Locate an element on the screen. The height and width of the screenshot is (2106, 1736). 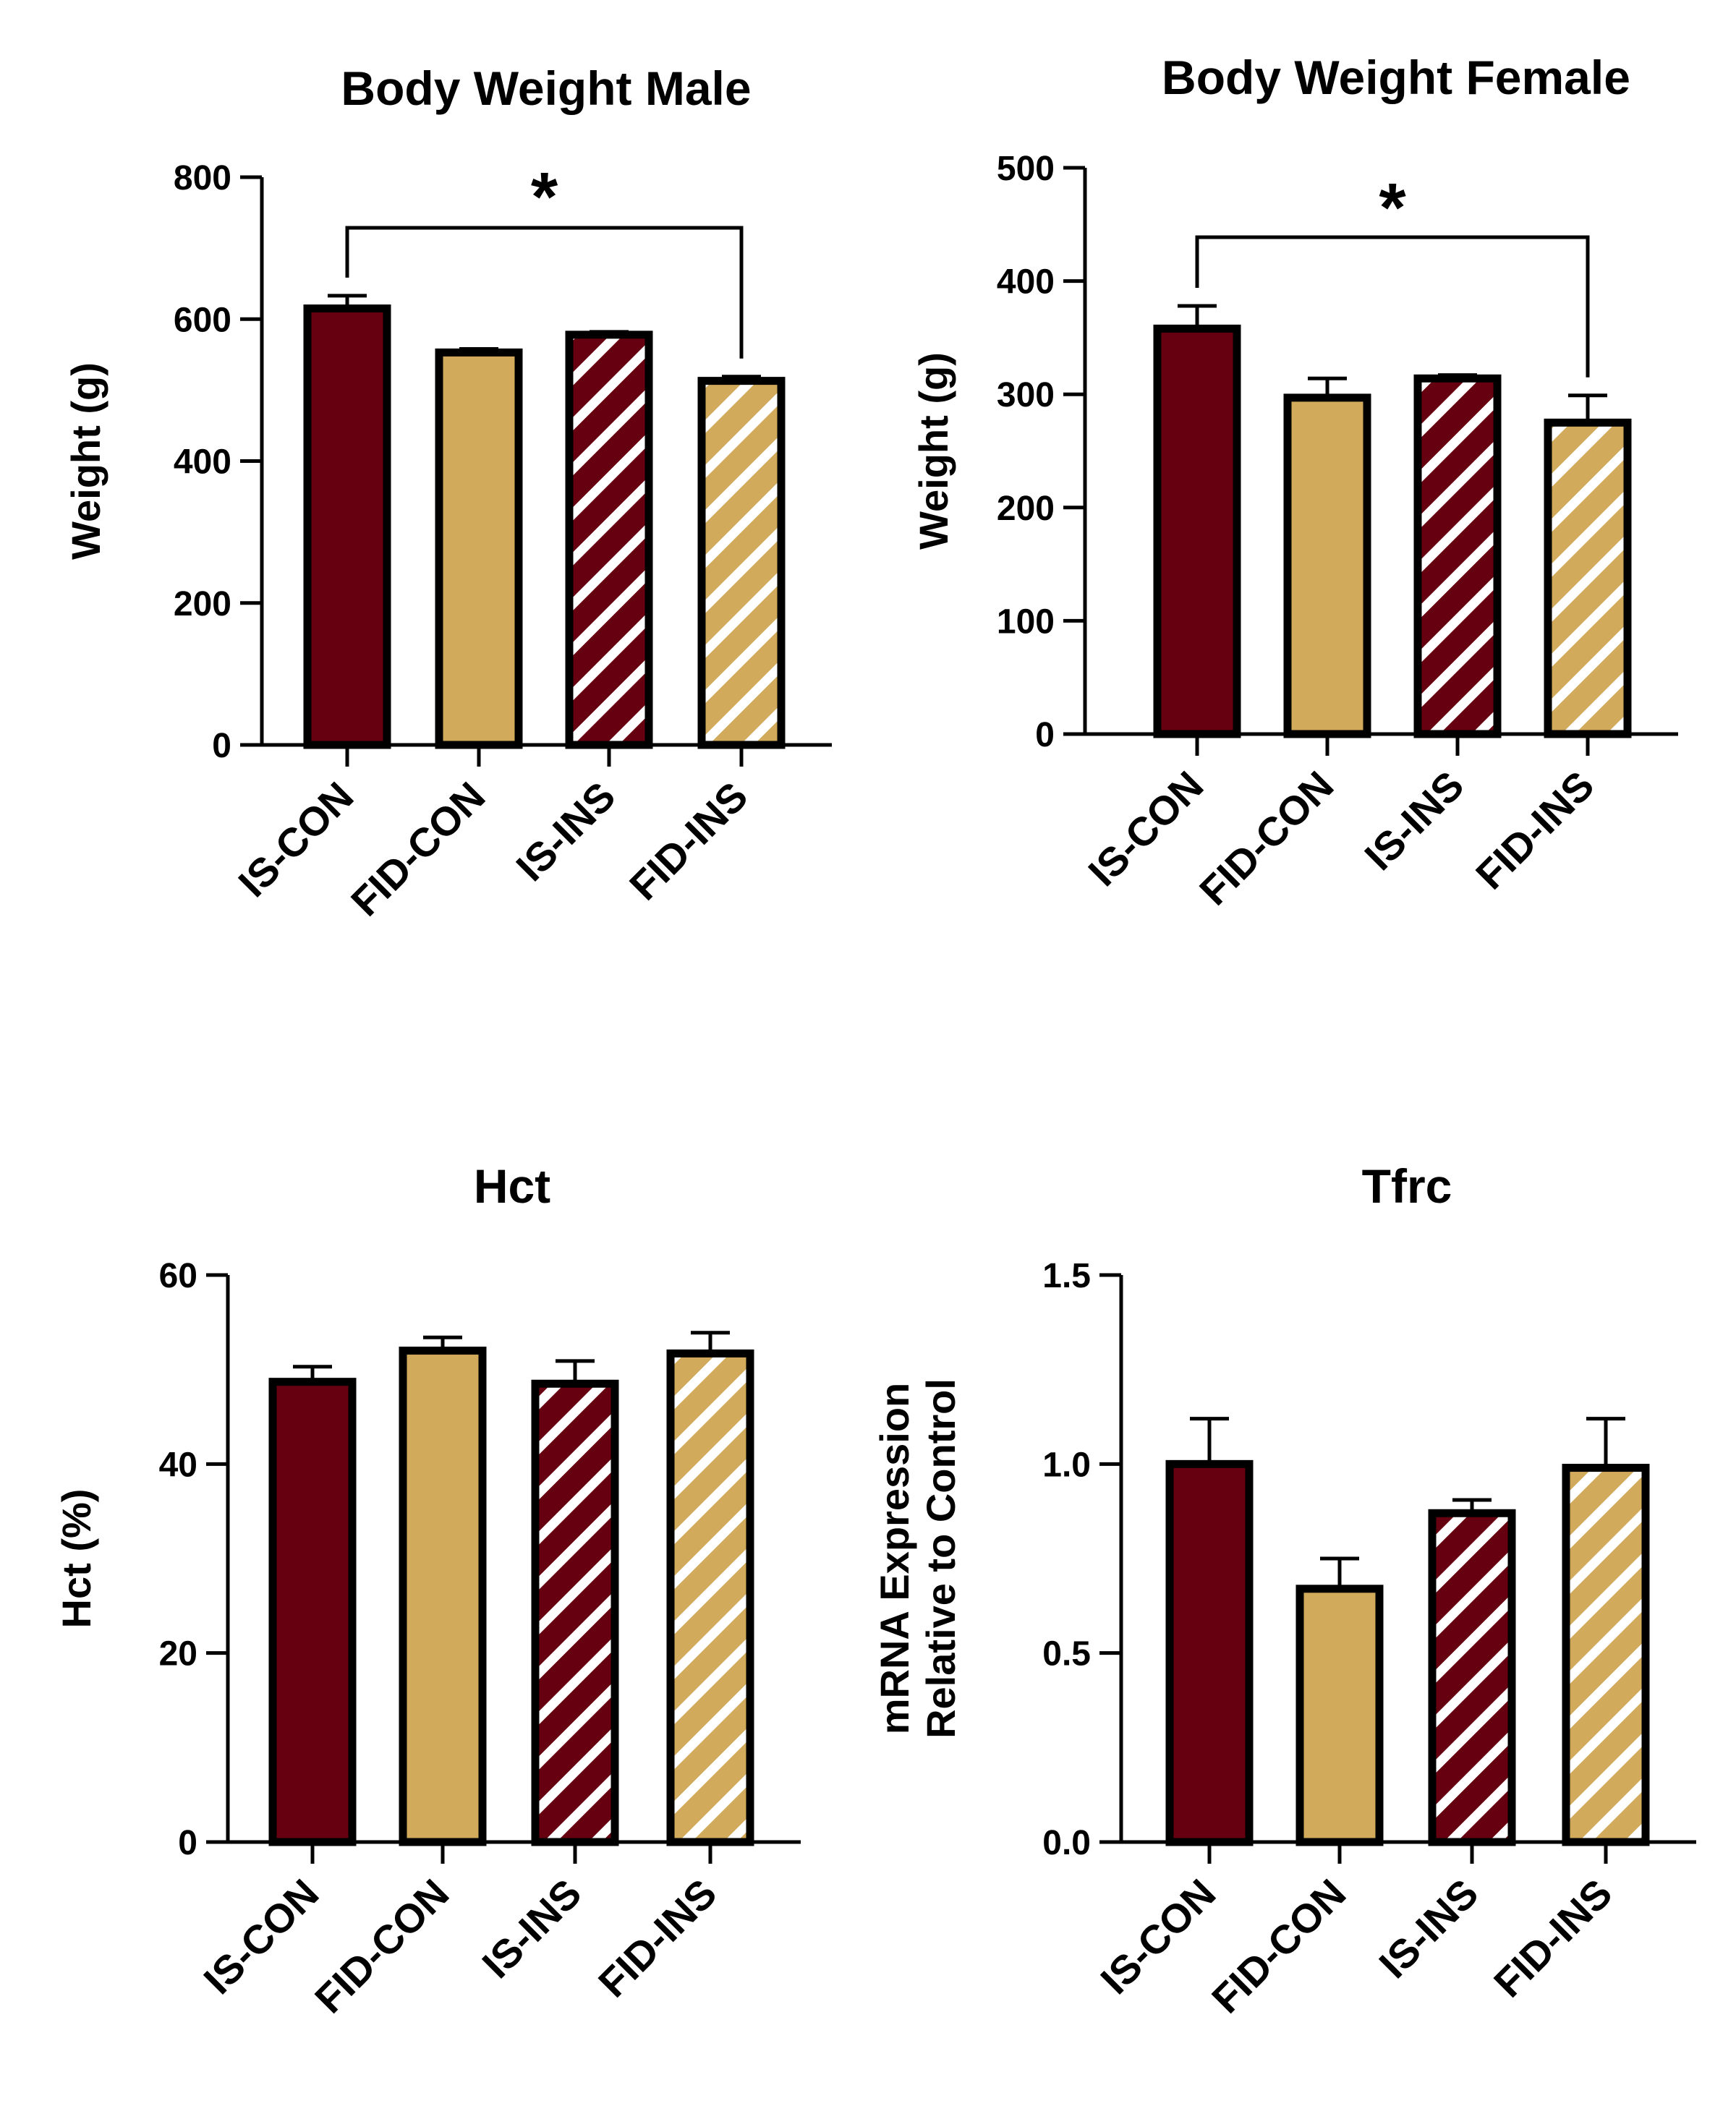
y-axis-label: Hct (%) is located at coordinates (77, 1559).